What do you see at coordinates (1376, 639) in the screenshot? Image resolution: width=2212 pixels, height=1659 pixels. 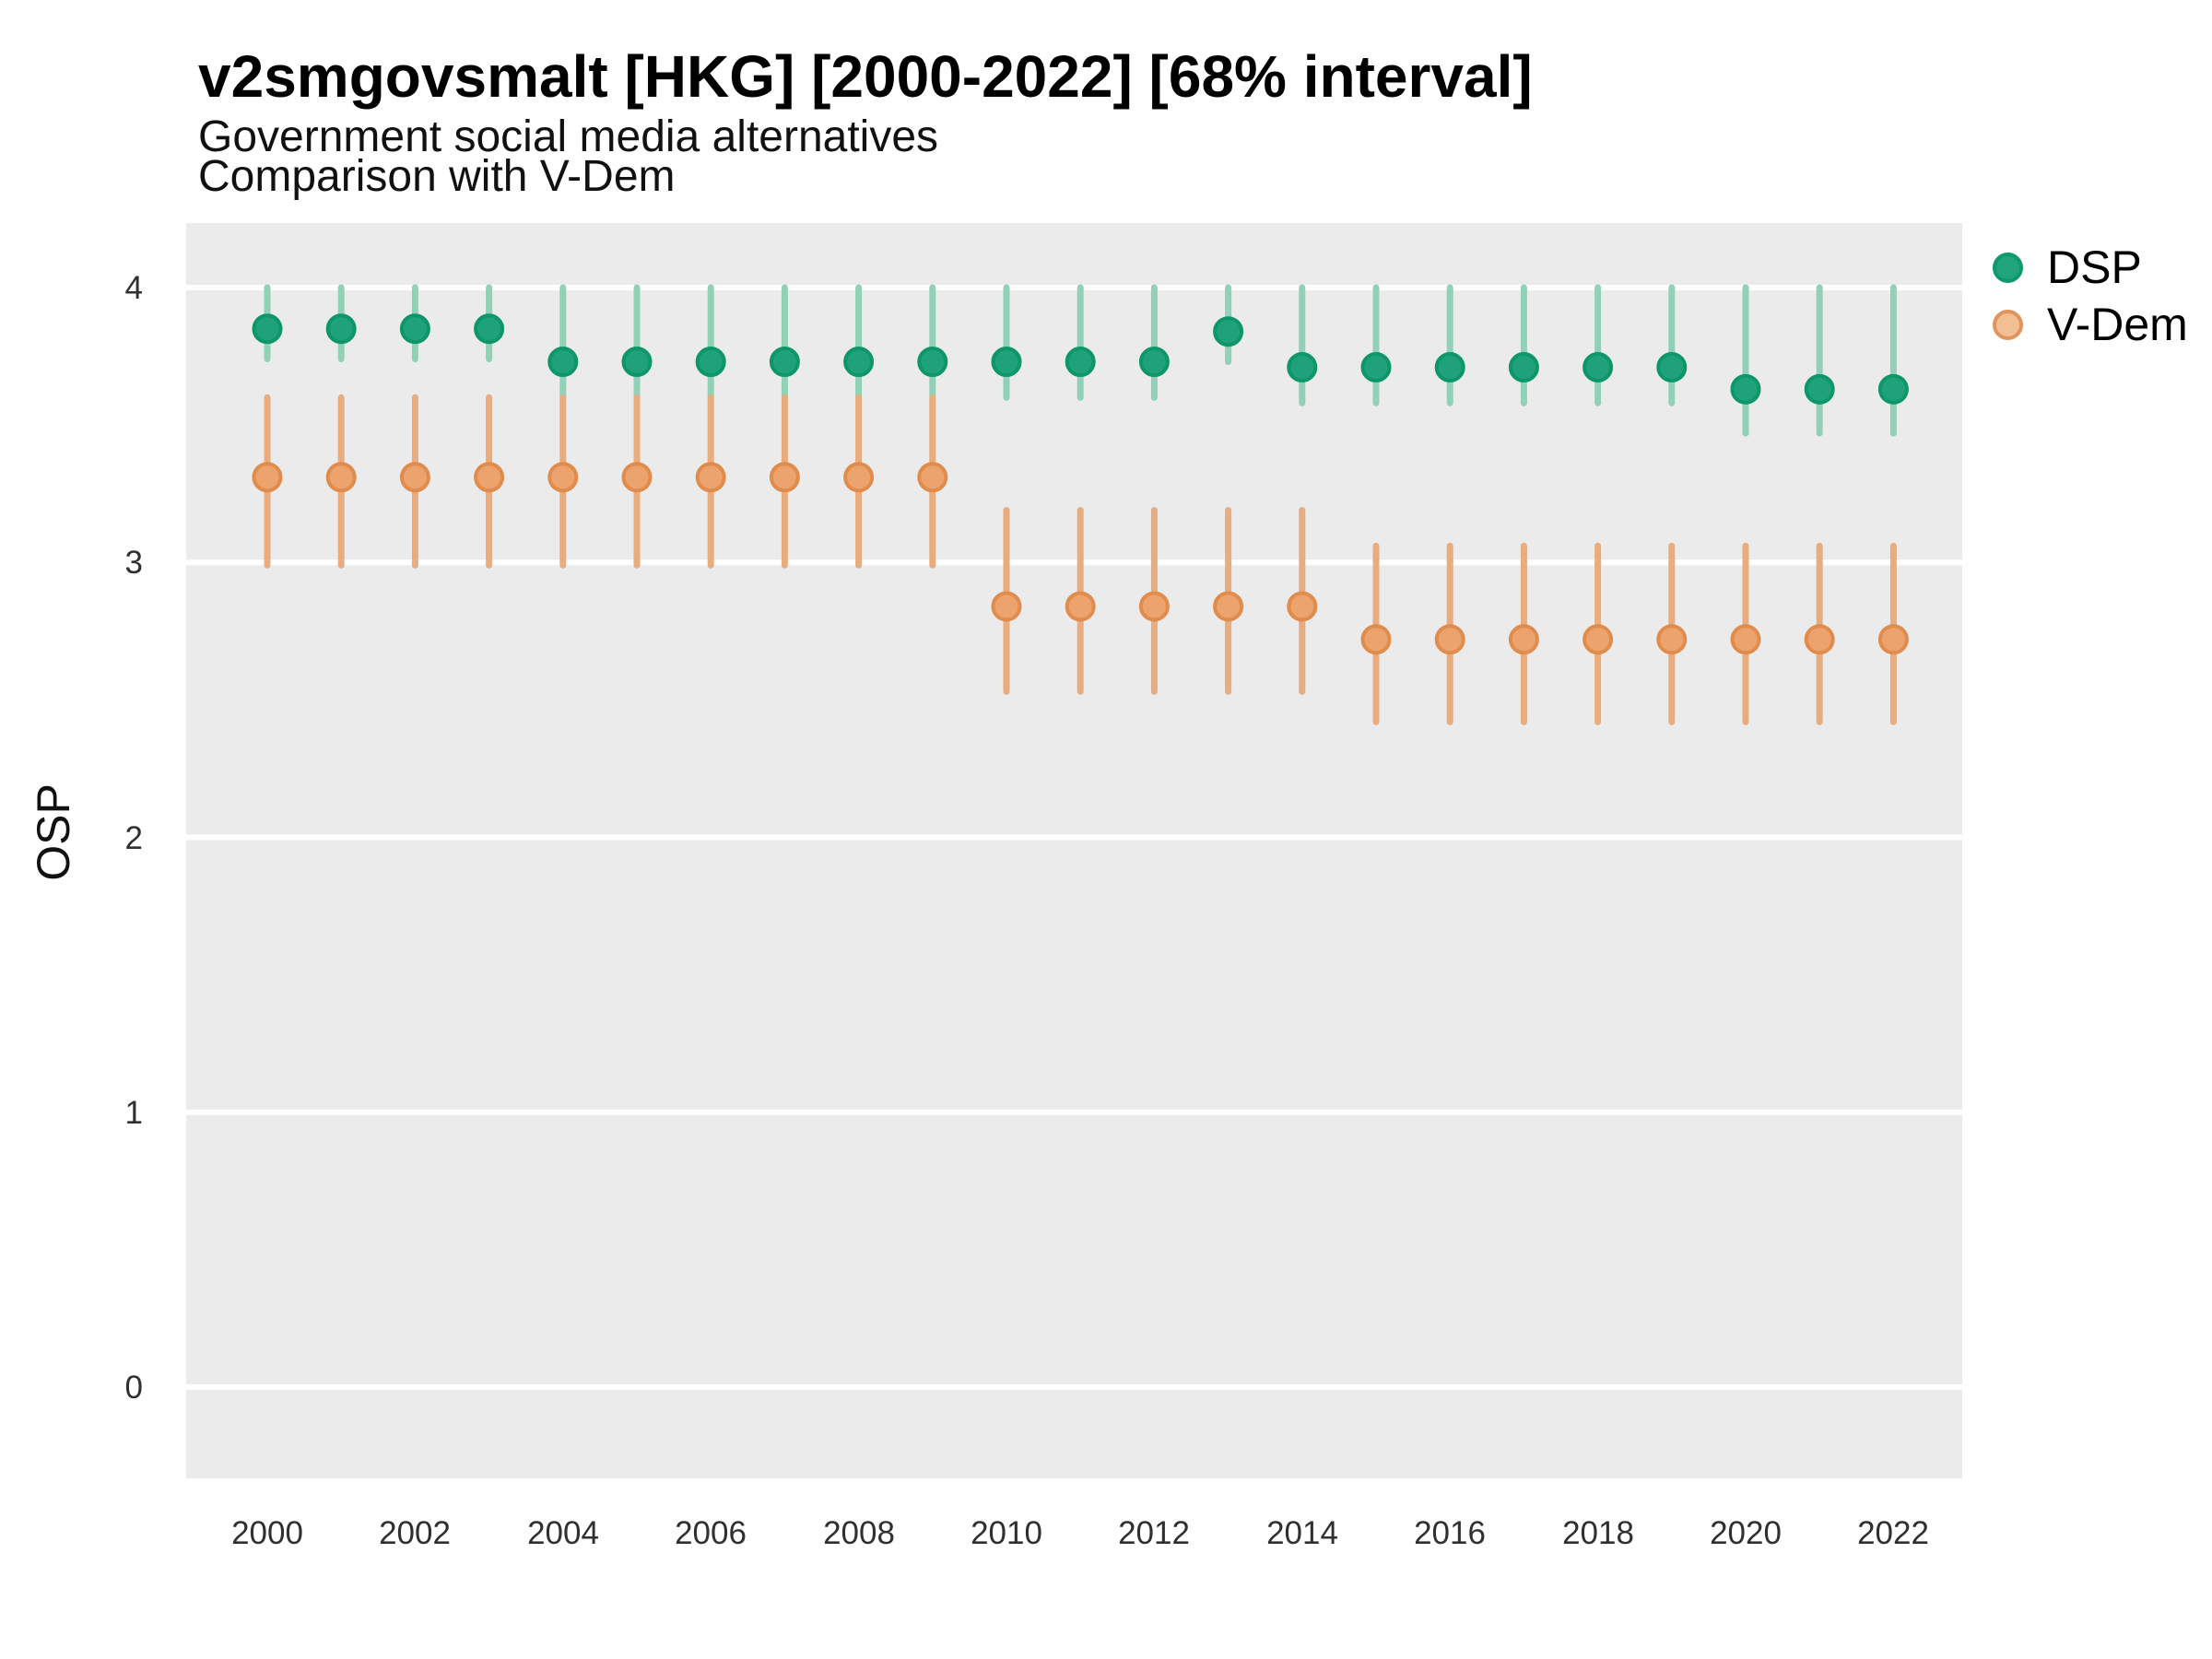 I see `vdem-point-2015` at bounding box center [1376, 639].